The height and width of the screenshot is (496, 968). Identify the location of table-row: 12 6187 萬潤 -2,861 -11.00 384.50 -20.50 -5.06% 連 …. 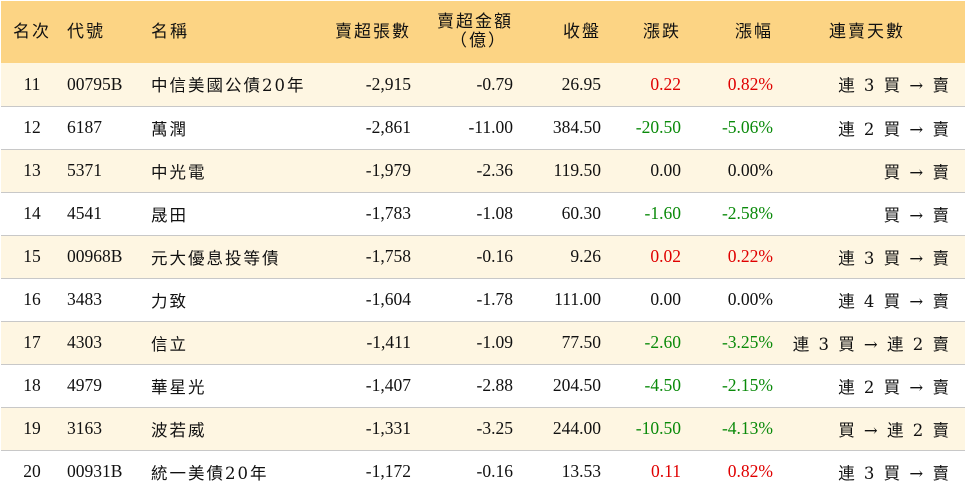
(483, 128).